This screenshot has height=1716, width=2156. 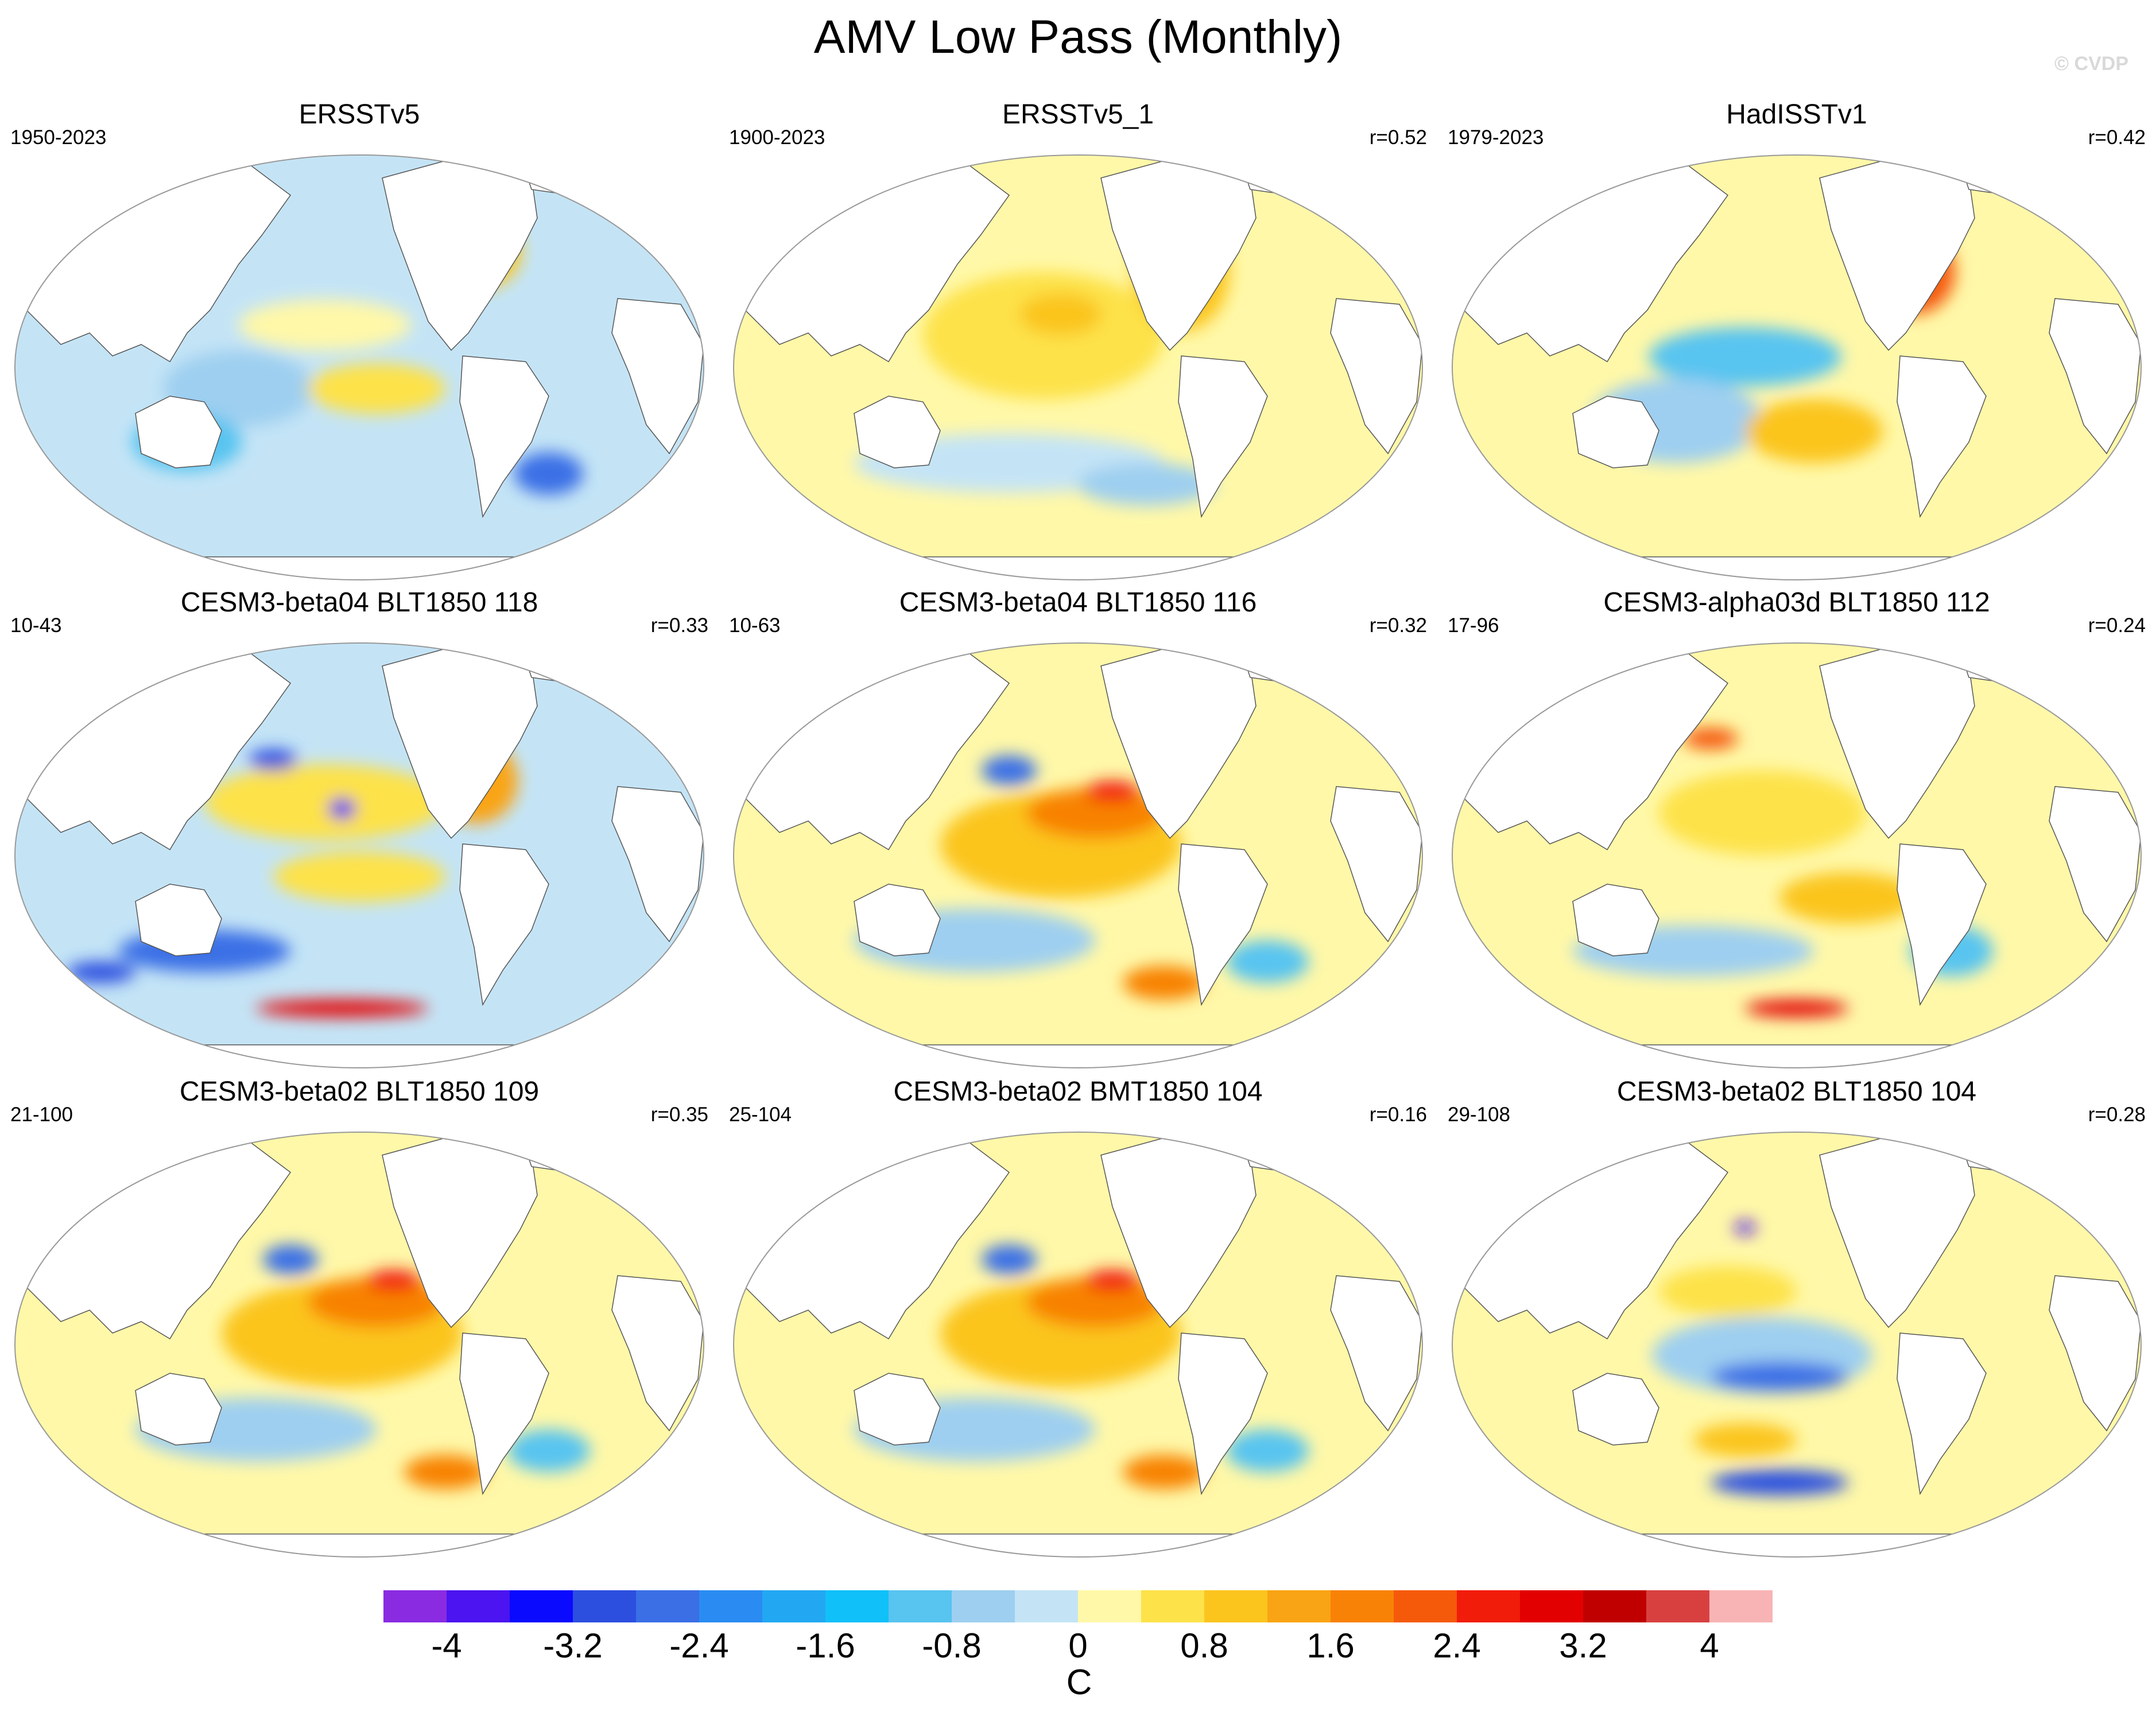 What do you see at coordinates (359, 114) in the screenshot?
I see `panel-title: ERSSTv5` at bounding box center [359, 114].